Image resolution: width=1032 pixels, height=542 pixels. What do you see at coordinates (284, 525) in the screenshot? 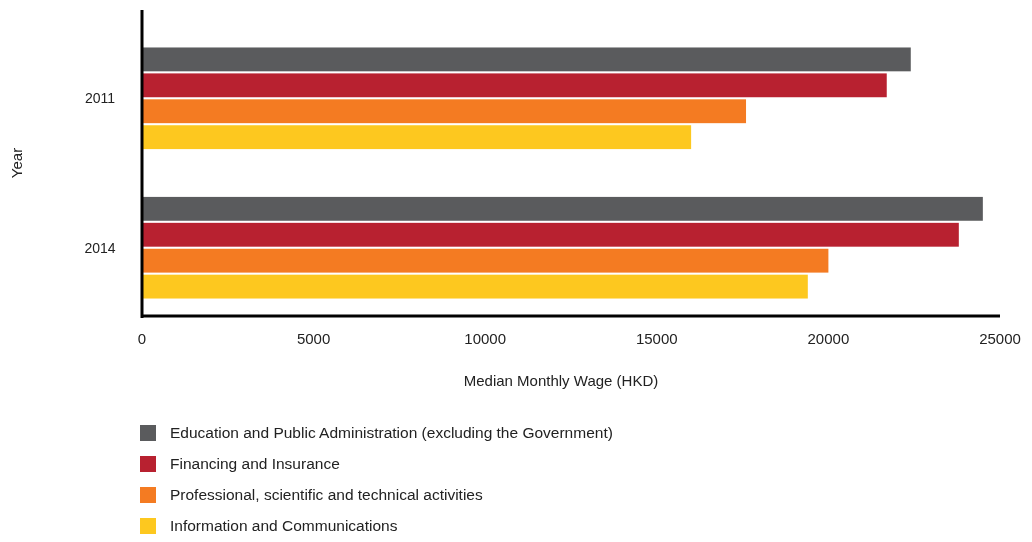
I see `legend-label: Information and Communications` at bounding box center [284, 525].